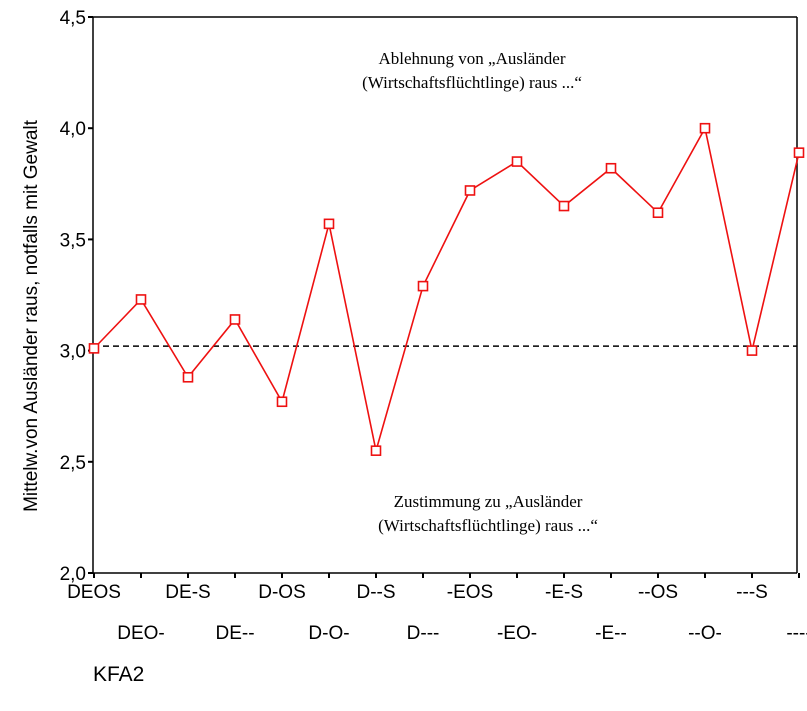  I want to click on x-tick-label: D-OS, so click(282, 592).